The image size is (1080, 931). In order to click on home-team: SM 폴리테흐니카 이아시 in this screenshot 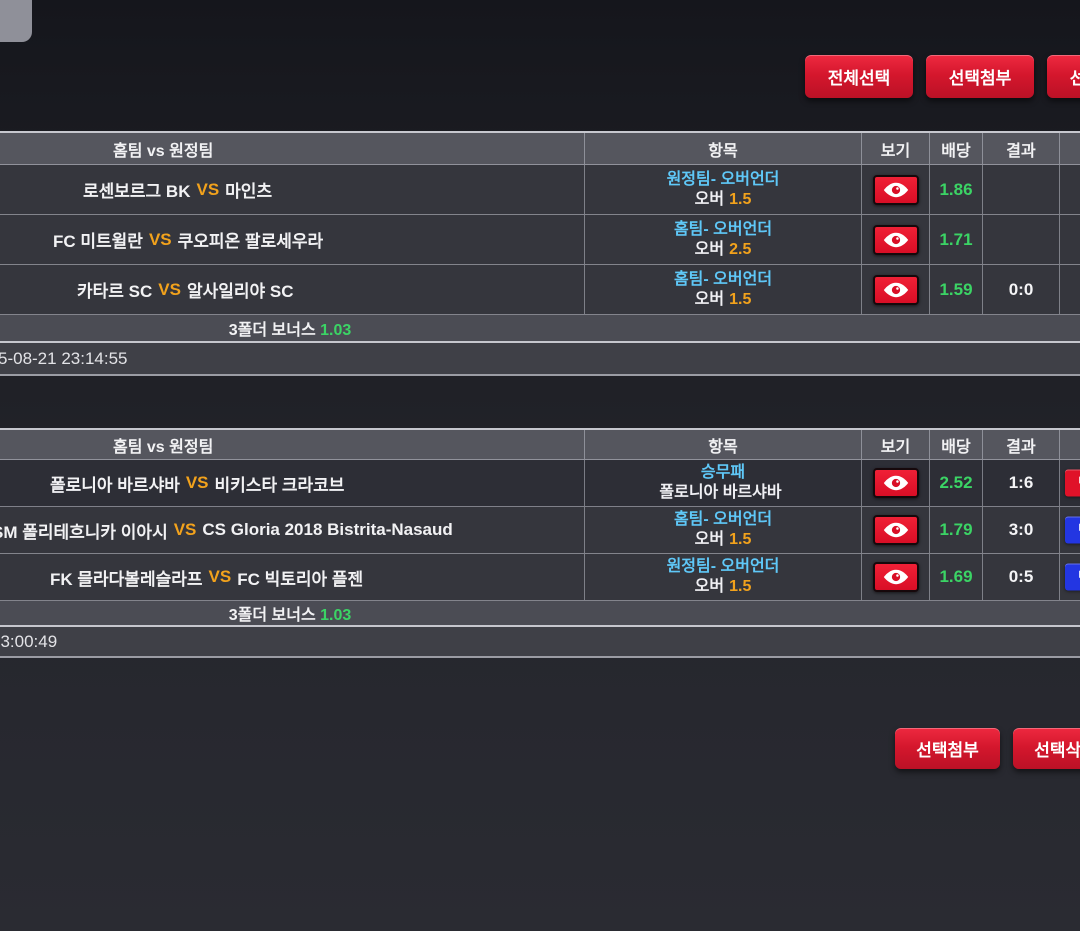, I will do `click(84, 532)`.